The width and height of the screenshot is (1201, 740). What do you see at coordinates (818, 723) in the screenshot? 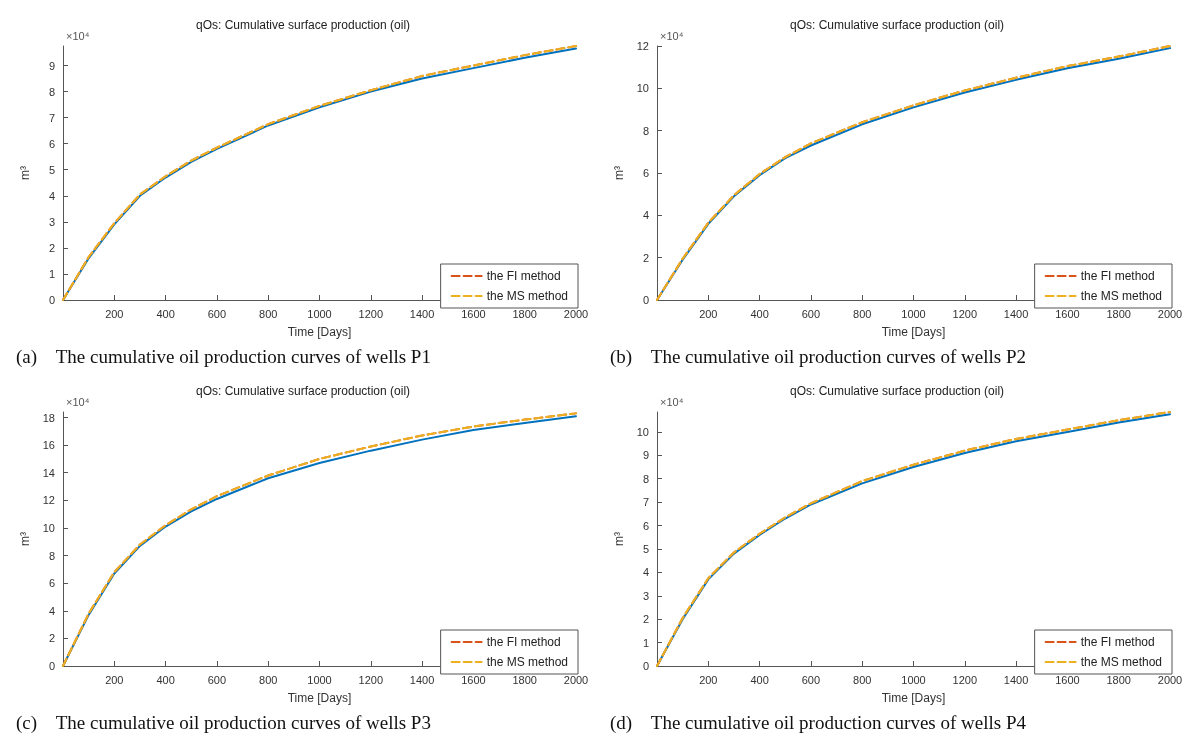
I see `text: (d) The cumulative oil production curves of wells P4` at bounding box center [818, 723].